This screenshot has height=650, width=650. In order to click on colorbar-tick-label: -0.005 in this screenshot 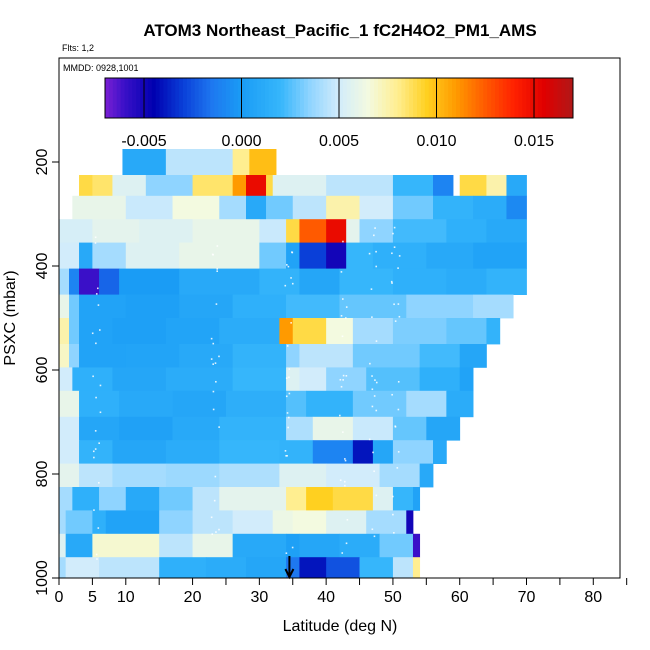, I will do `click(143, 141)`.